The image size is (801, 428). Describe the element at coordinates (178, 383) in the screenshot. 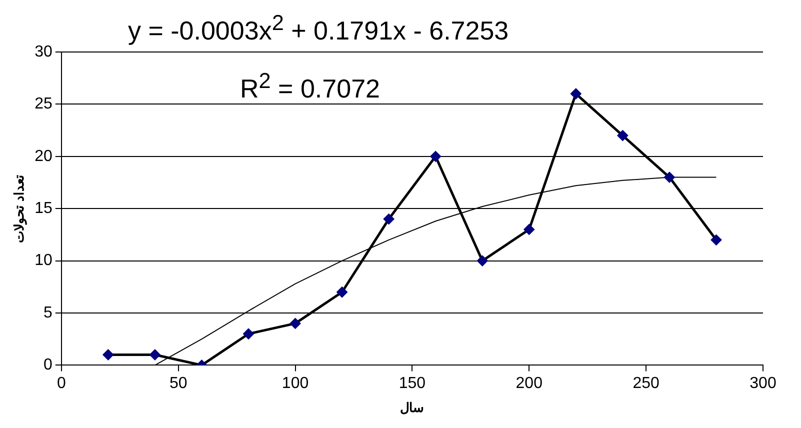

I see `x-tick-label: 50` at that location.